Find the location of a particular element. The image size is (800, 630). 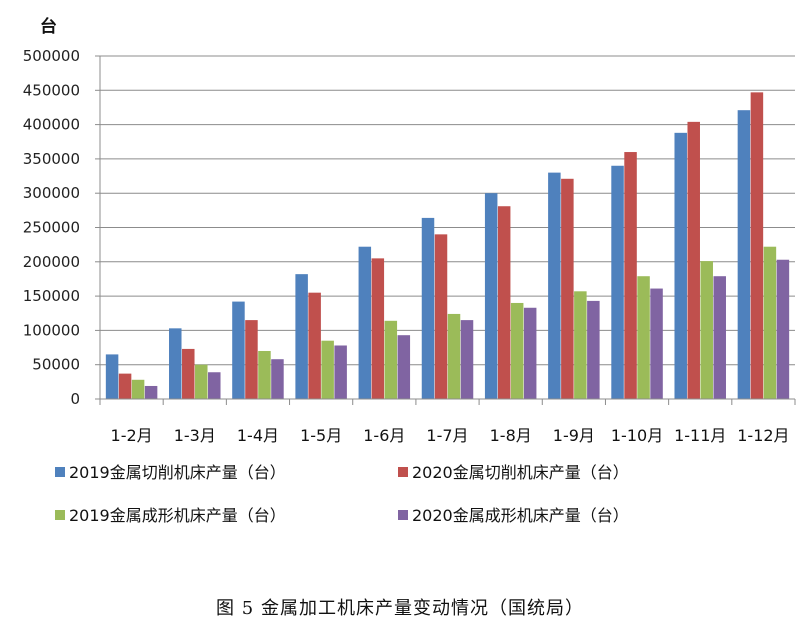

legend-label-series-2: 2020金属切削机床产量（台） is located at coordinates (520, 472).